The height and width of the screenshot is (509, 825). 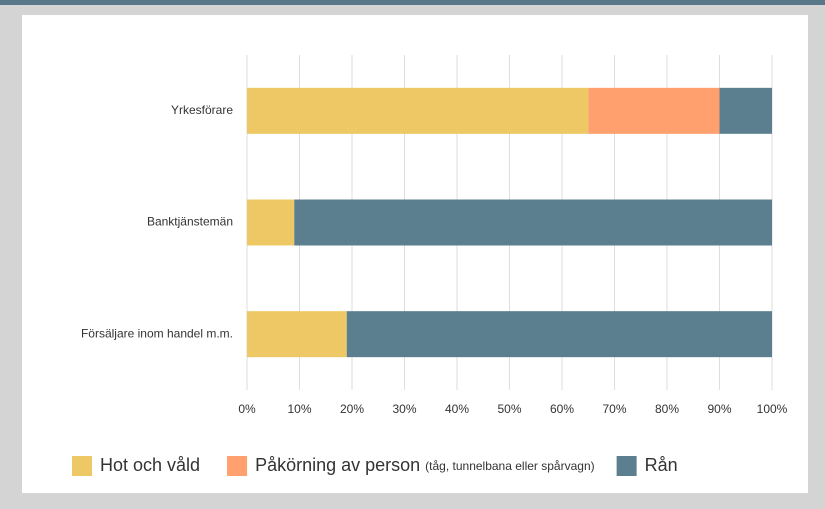 What do you see at coordinates (562, 409) in the screenshot?
I see `x-tick-label: 60%` at bounding box center [562, 409].